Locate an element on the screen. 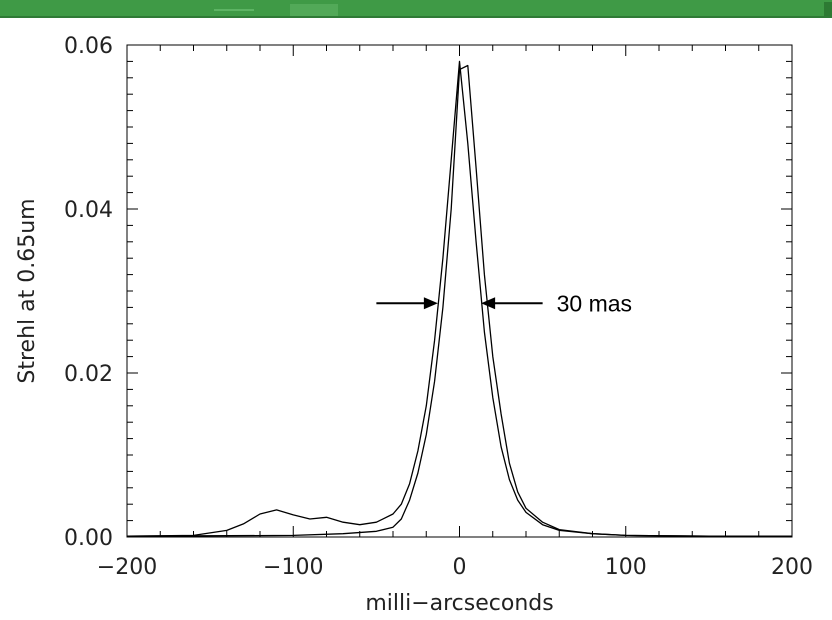 The image size is (832, 620). top-banner-edge is located at coordinates (416, 17).